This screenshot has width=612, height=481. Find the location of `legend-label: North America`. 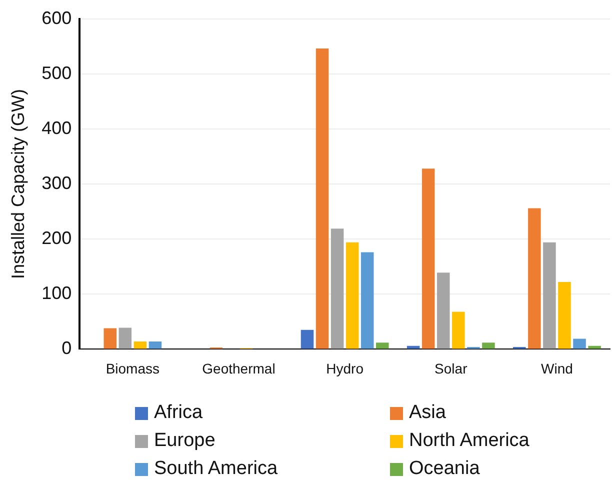

legend-label: North America is located at coordinates (469, 441).